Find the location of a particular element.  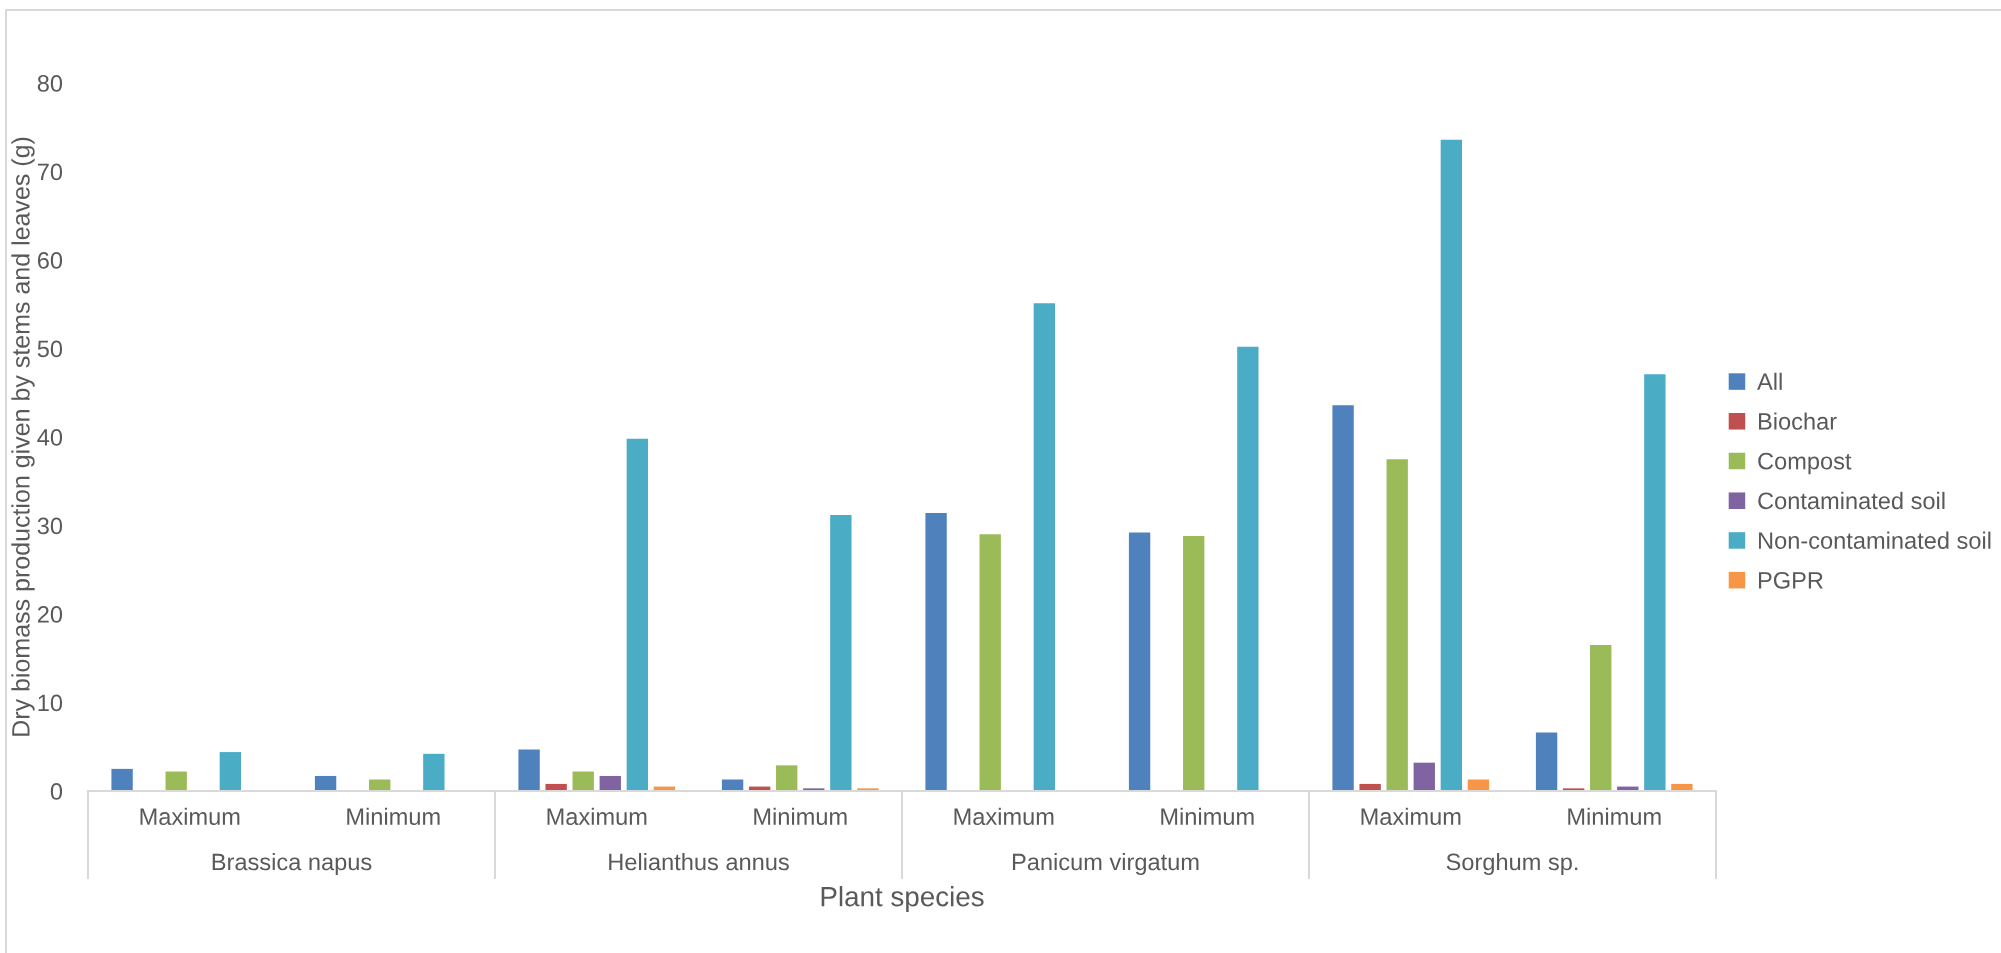

legend-label: Compost is located at coordinates (1805, 463).